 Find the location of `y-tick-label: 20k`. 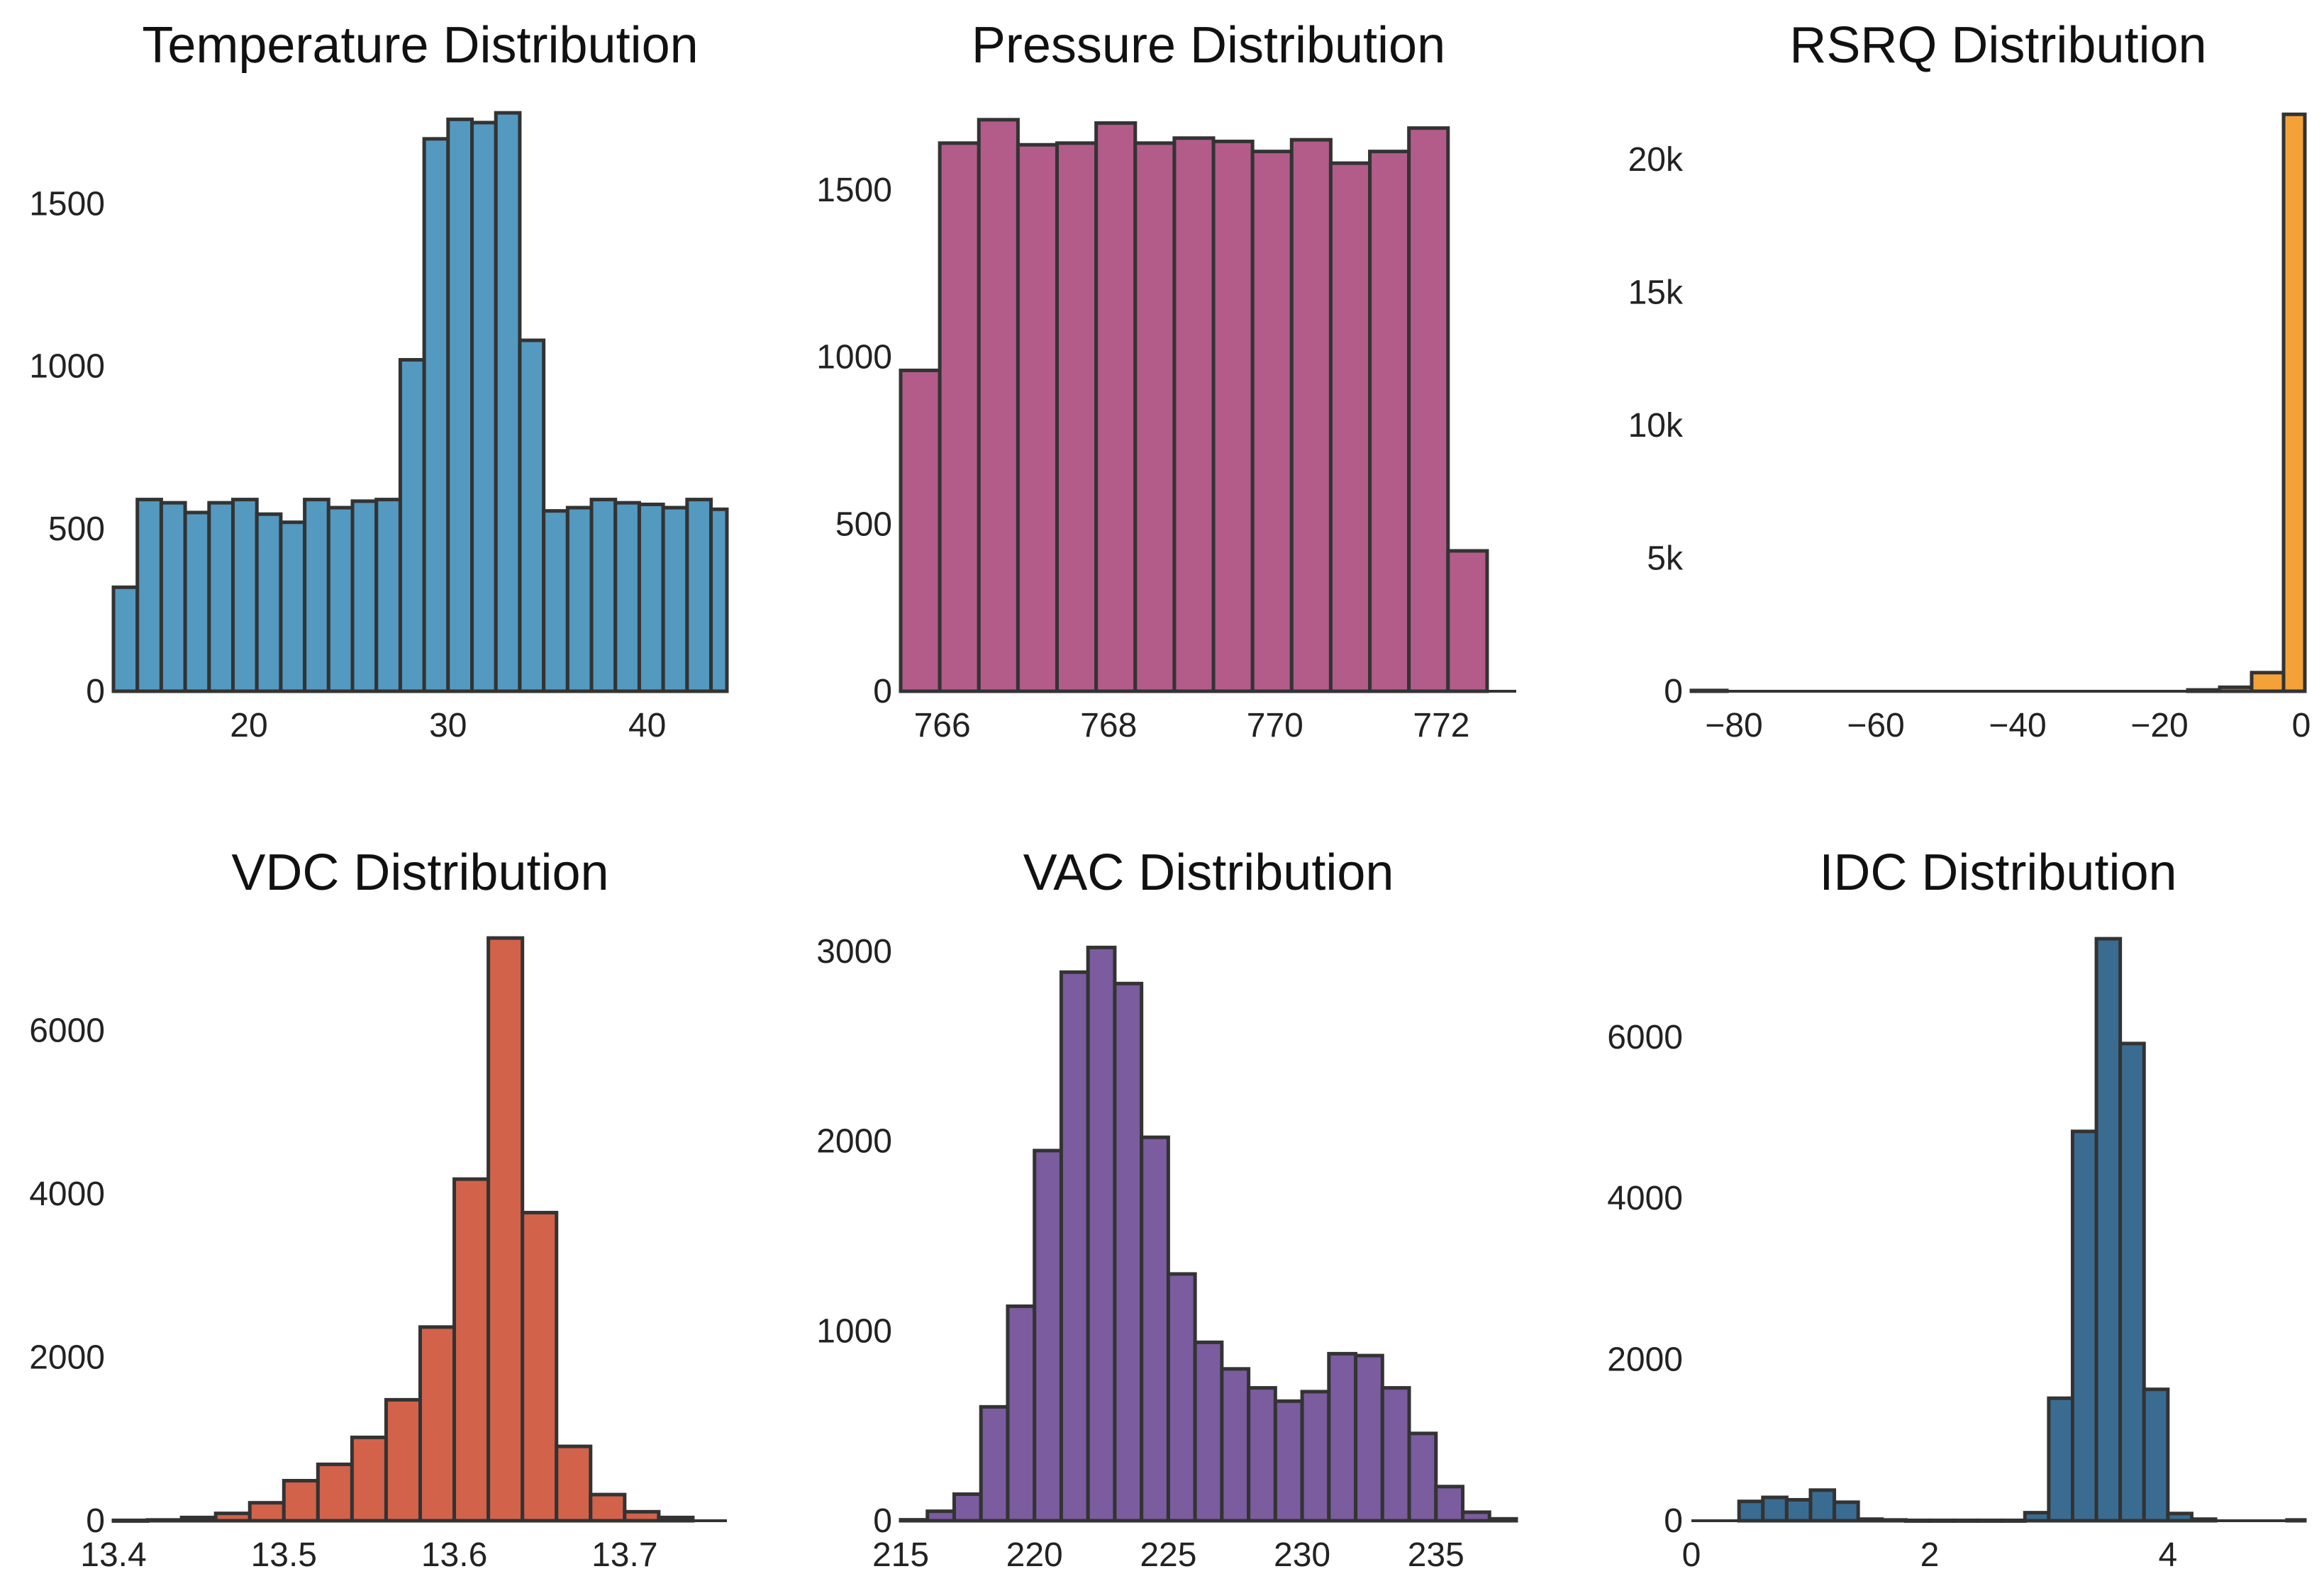

y-tick-label: 20k is located at coordinates (1656, 160).